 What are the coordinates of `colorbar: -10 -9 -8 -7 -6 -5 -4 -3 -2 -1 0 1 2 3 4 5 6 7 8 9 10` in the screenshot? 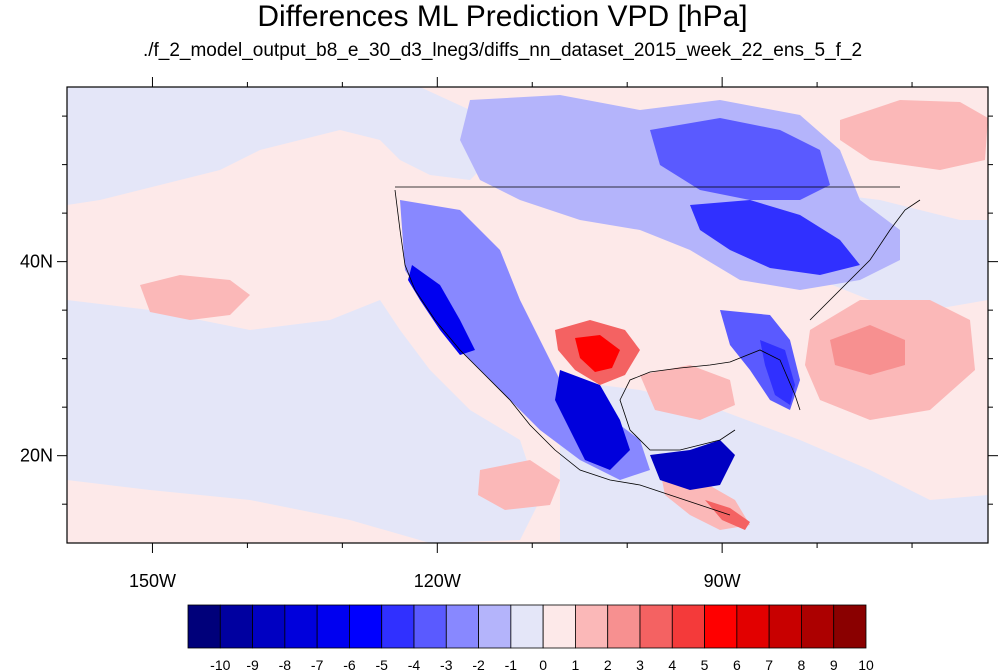 It's located at (530, 638).